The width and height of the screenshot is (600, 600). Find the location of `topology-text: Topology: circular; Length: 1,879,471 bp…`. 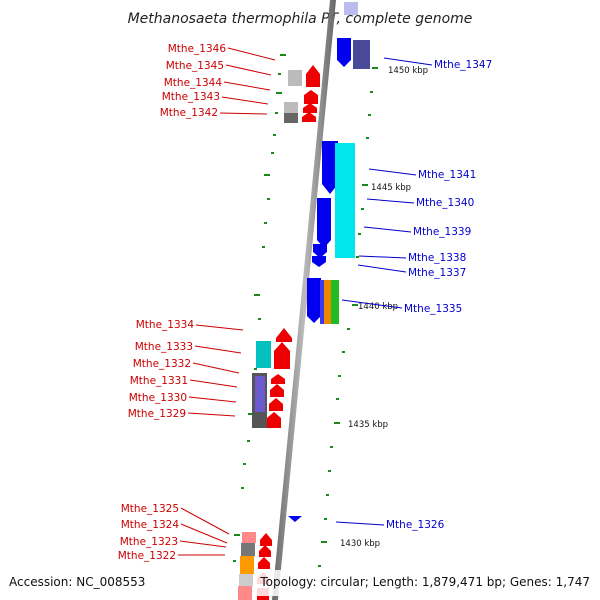

topology-text: Topology: circular; Length: 1,879,471 bp… is located at coordinates (424, 582).